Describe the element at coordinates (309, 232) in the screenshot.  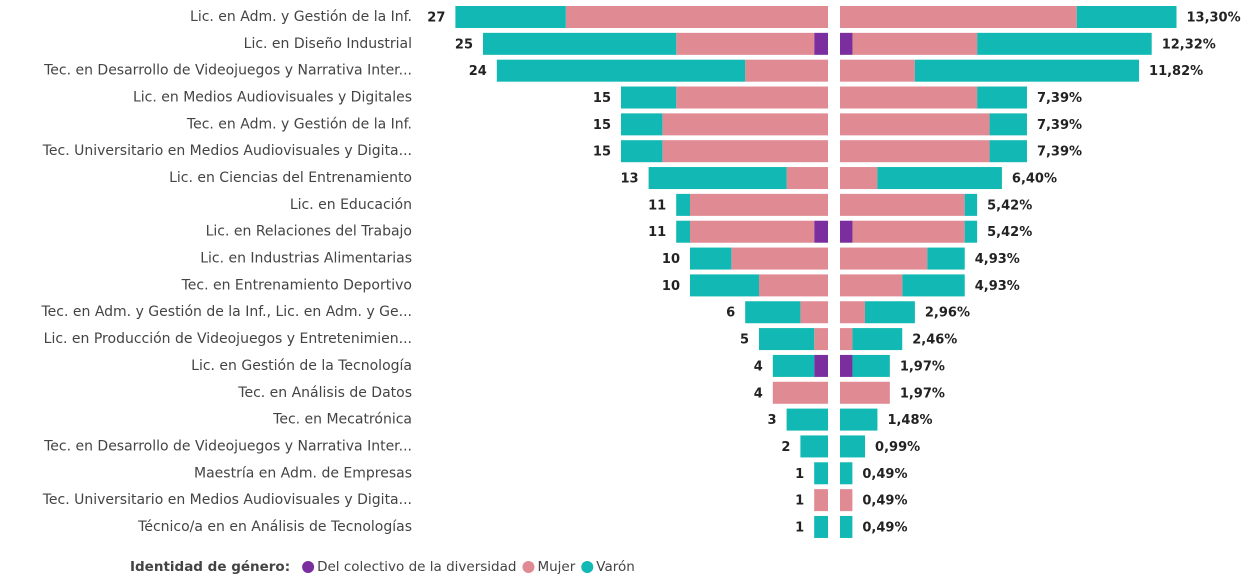
I see `category-label: Lic. en Relaciones del Trabajo` at that location.